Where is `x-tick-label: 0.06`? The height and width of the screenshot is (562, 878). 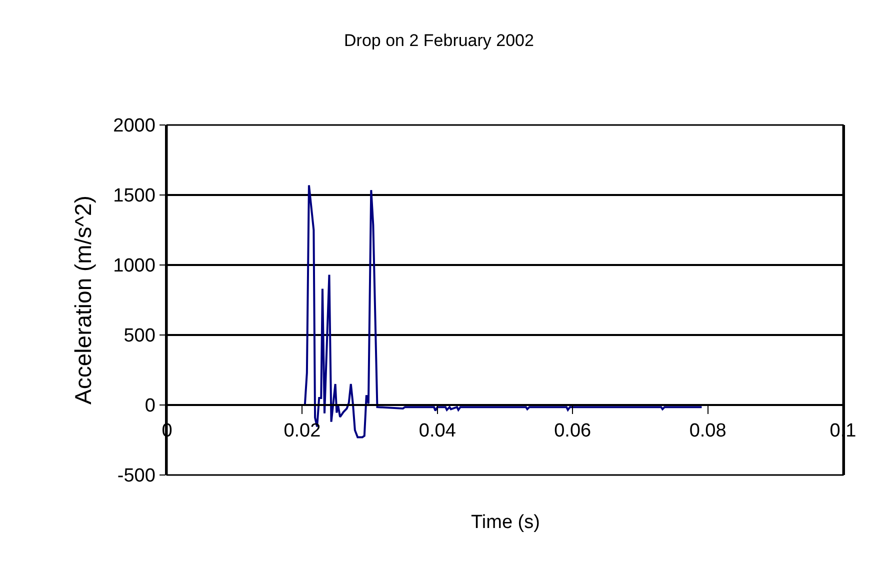
x-tick-label: 0.06 is located at coordinates (573, 431).